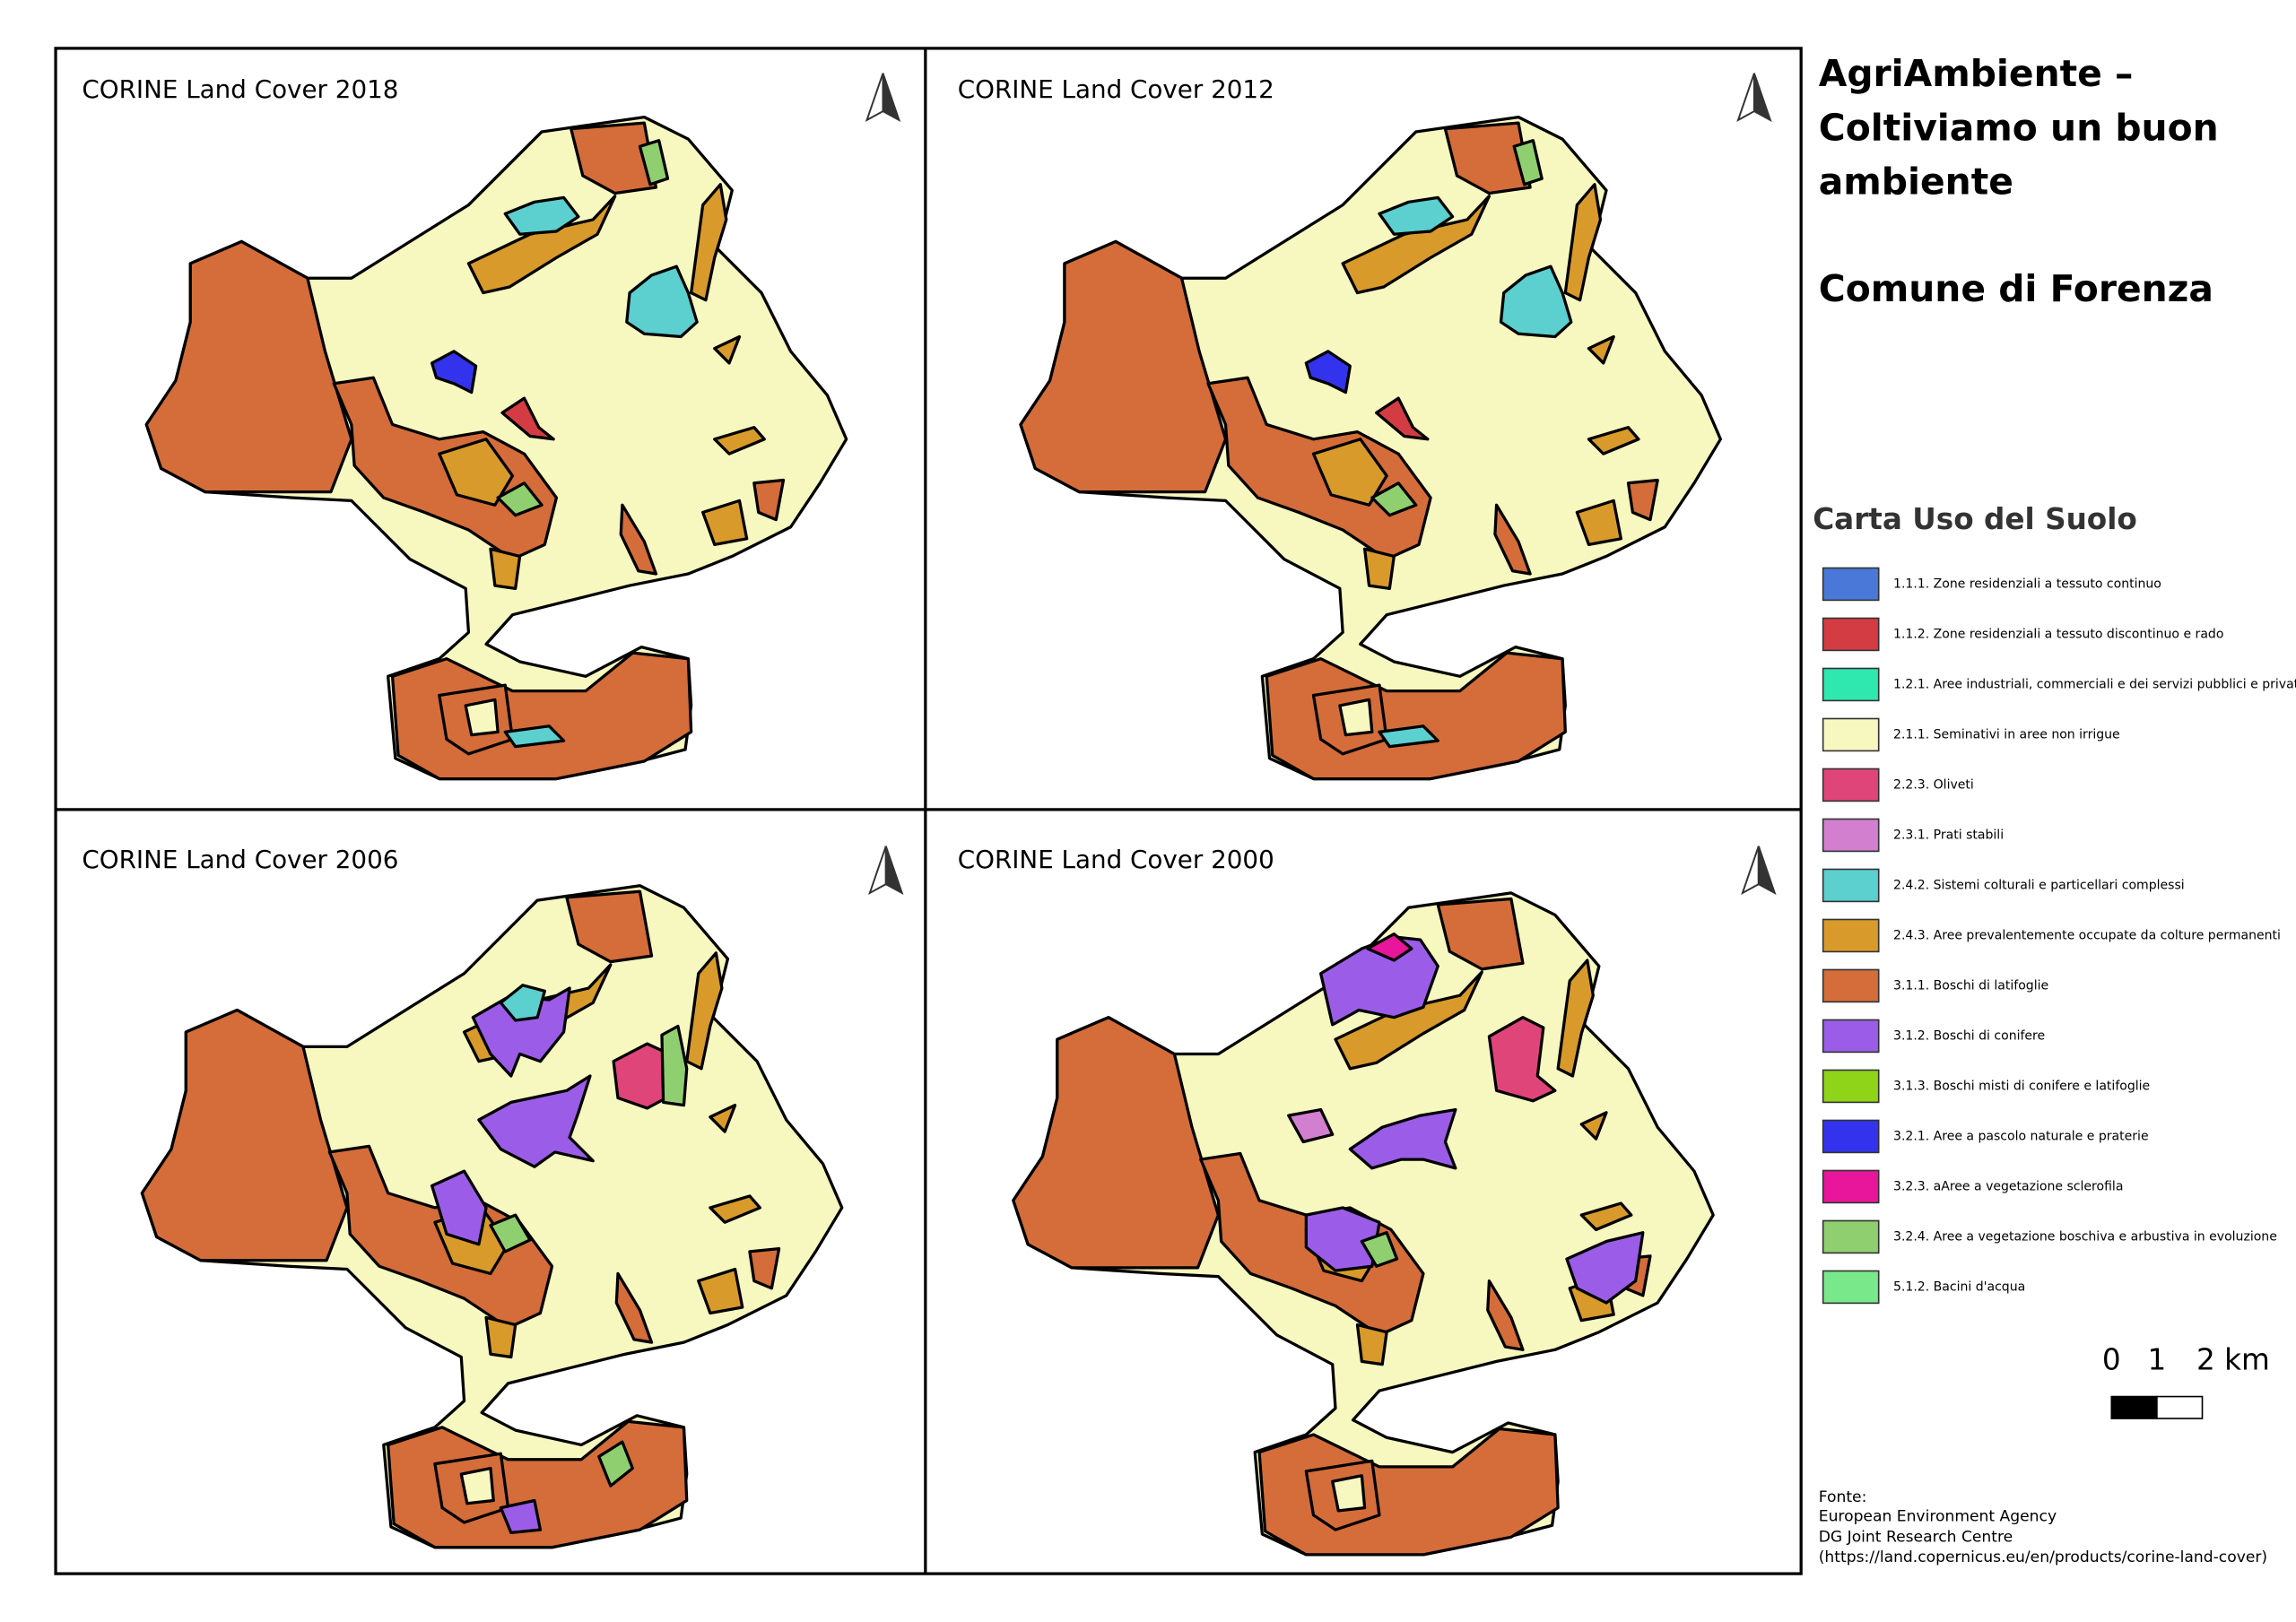 The height and width of the screenshot is (1622, 2296). Describe the element at coordinates (1116, 859) in the screenshot. I see `panel-title: CORINE Land Cover 2000` at that location.